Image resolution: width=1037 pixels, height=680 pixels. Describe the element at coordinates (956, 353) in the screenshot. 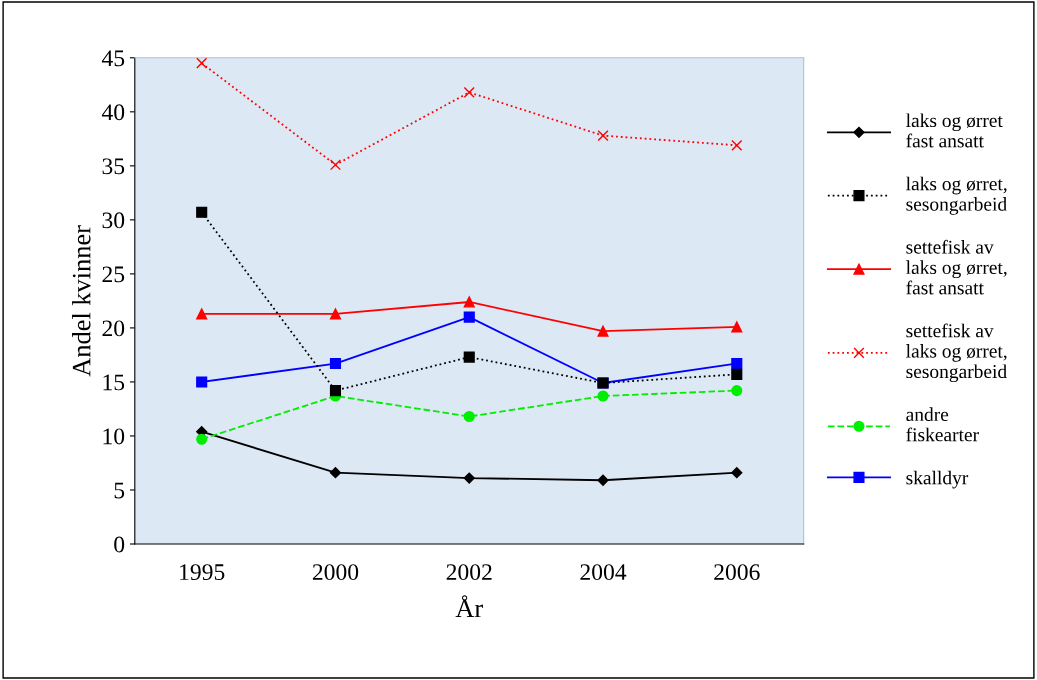

I see `legend-label: settefisk av laks og ørret, sesongarbeid` at that location.